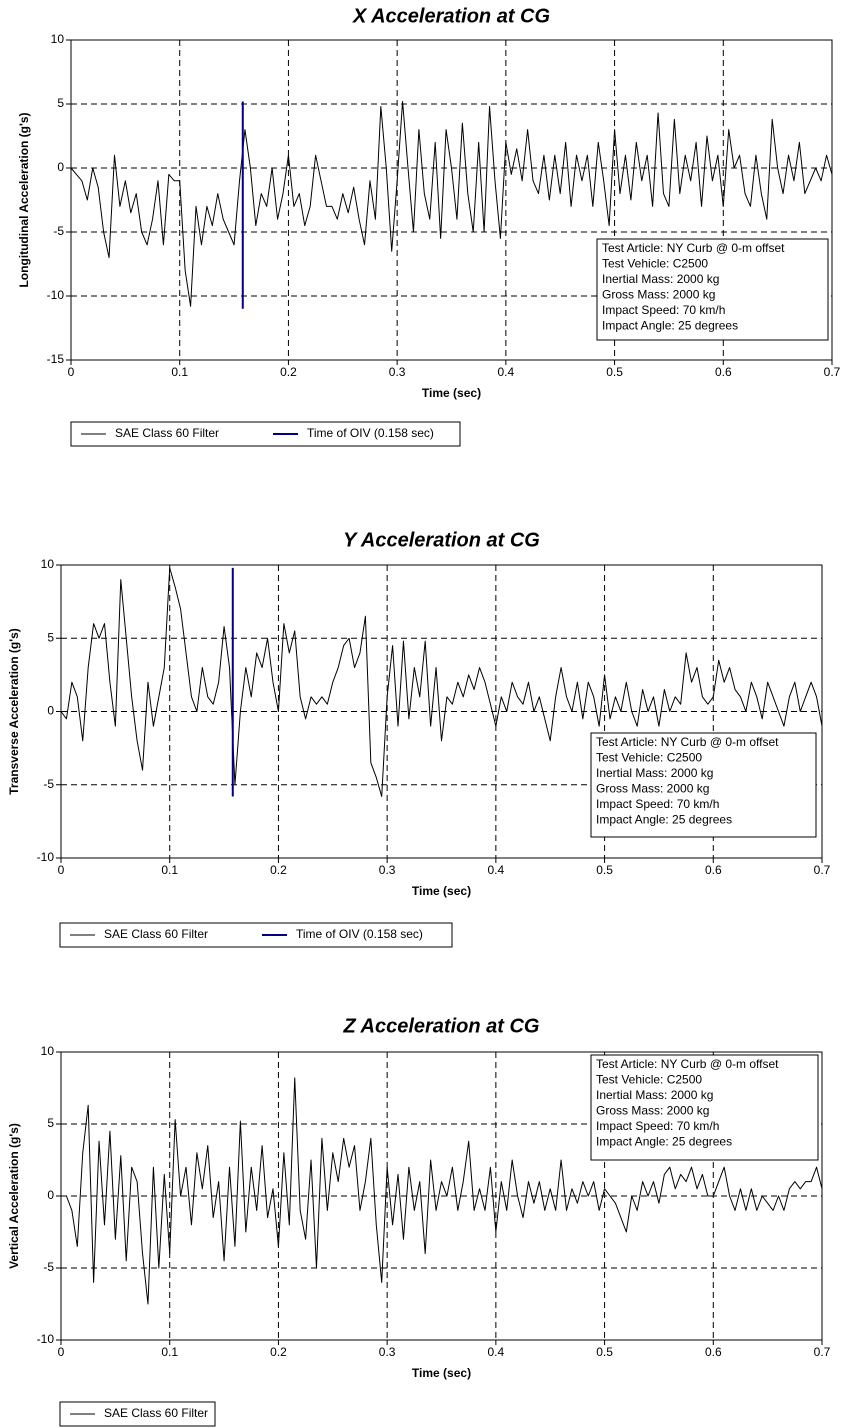  I want to click on y-tick-label: -15, so click(56, 359).